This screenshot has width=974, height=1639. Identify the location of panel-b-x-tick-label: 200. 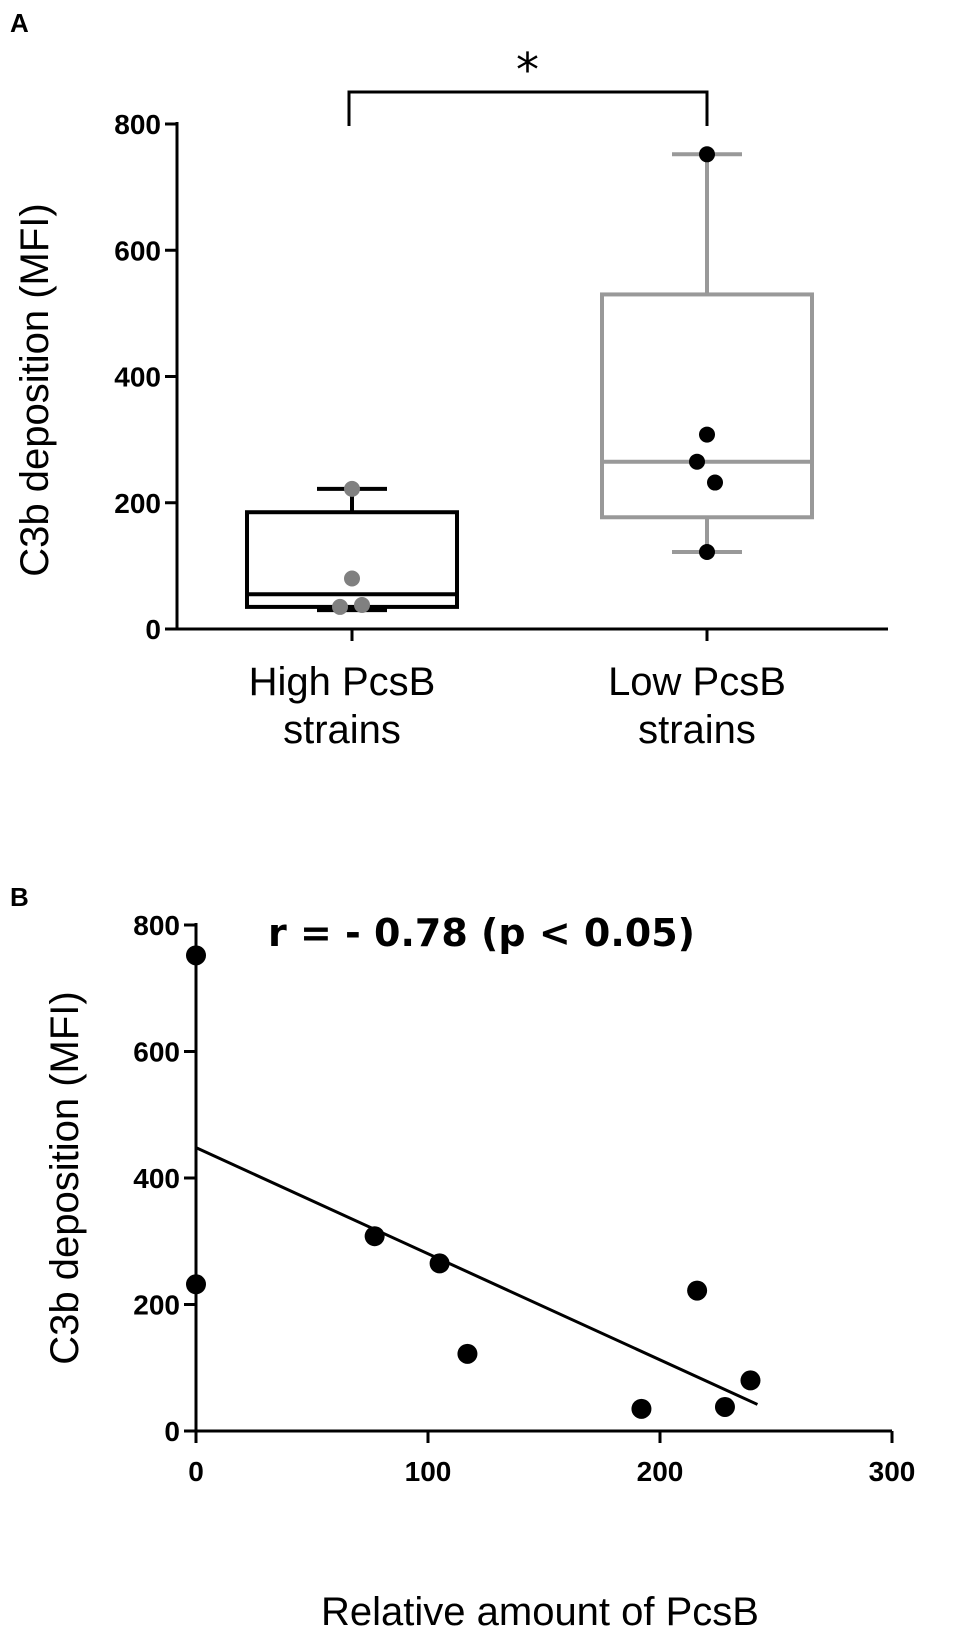
(660, 1471).